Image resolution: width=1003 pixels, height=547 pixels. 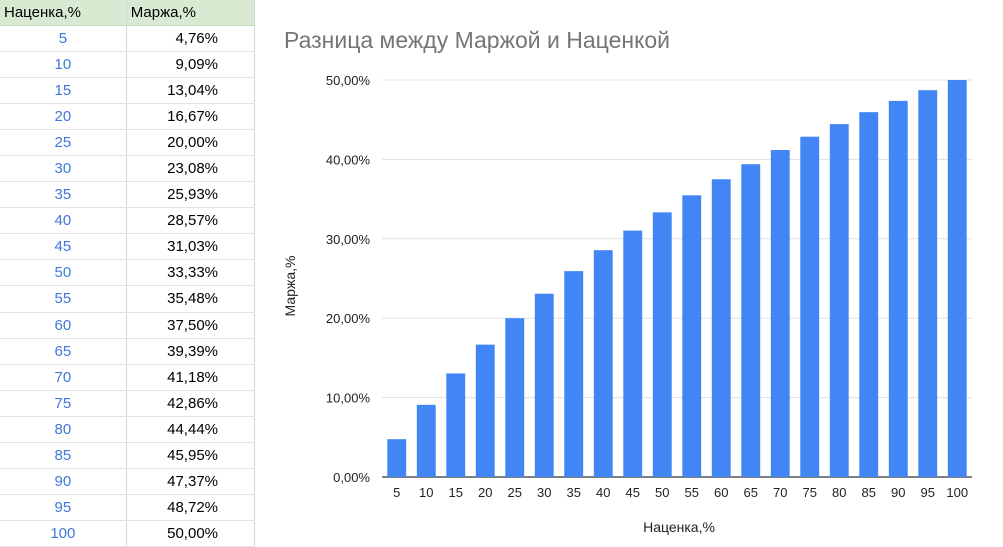 I want to click on cell-margin: 31,03%, so click(x=191, y=247).